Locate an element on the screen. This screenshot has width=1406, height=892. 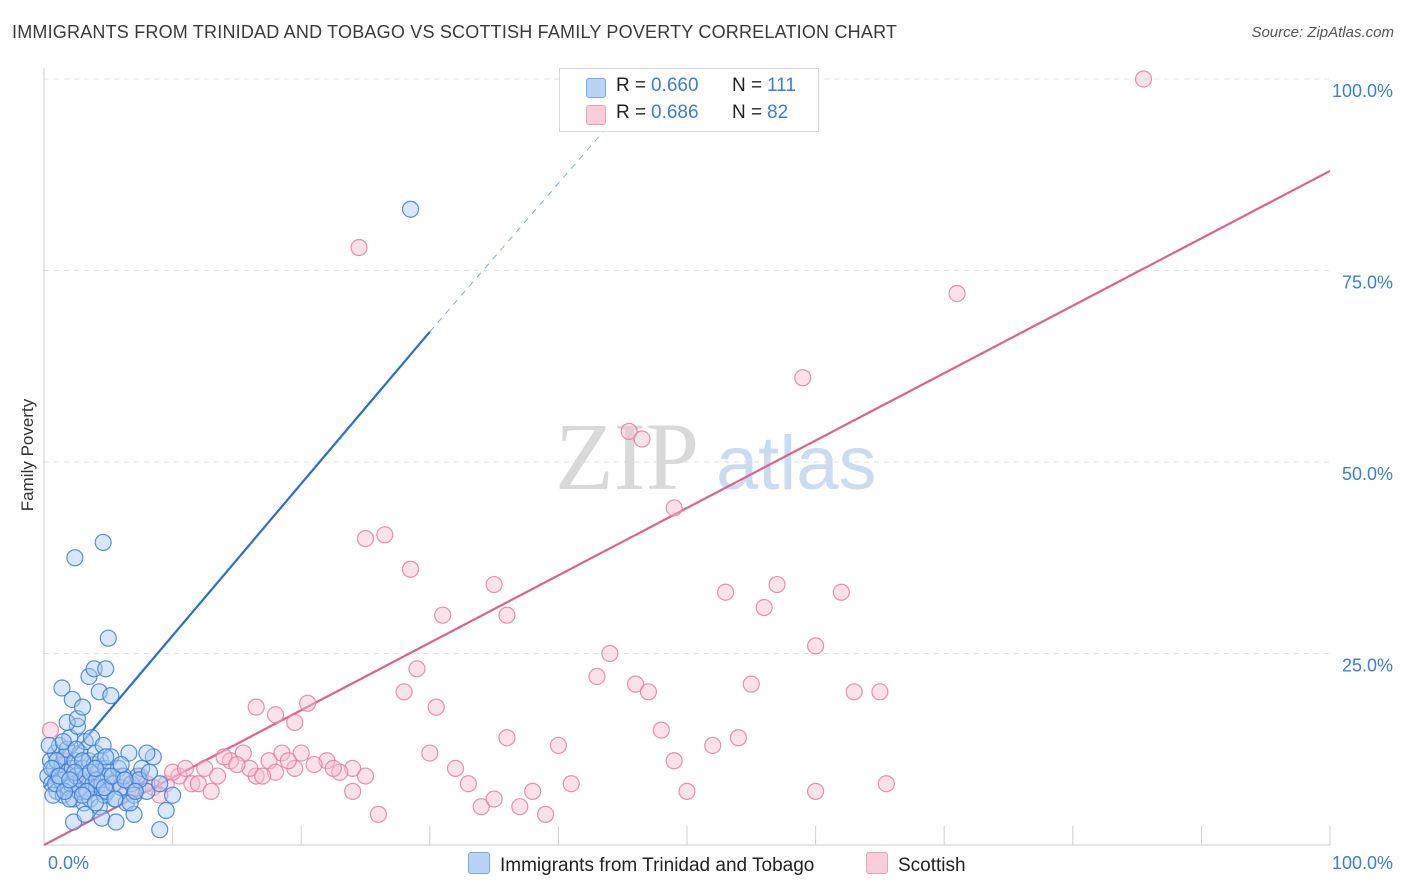
watermark-atlas: atlas is located at coordinates (796, 463).